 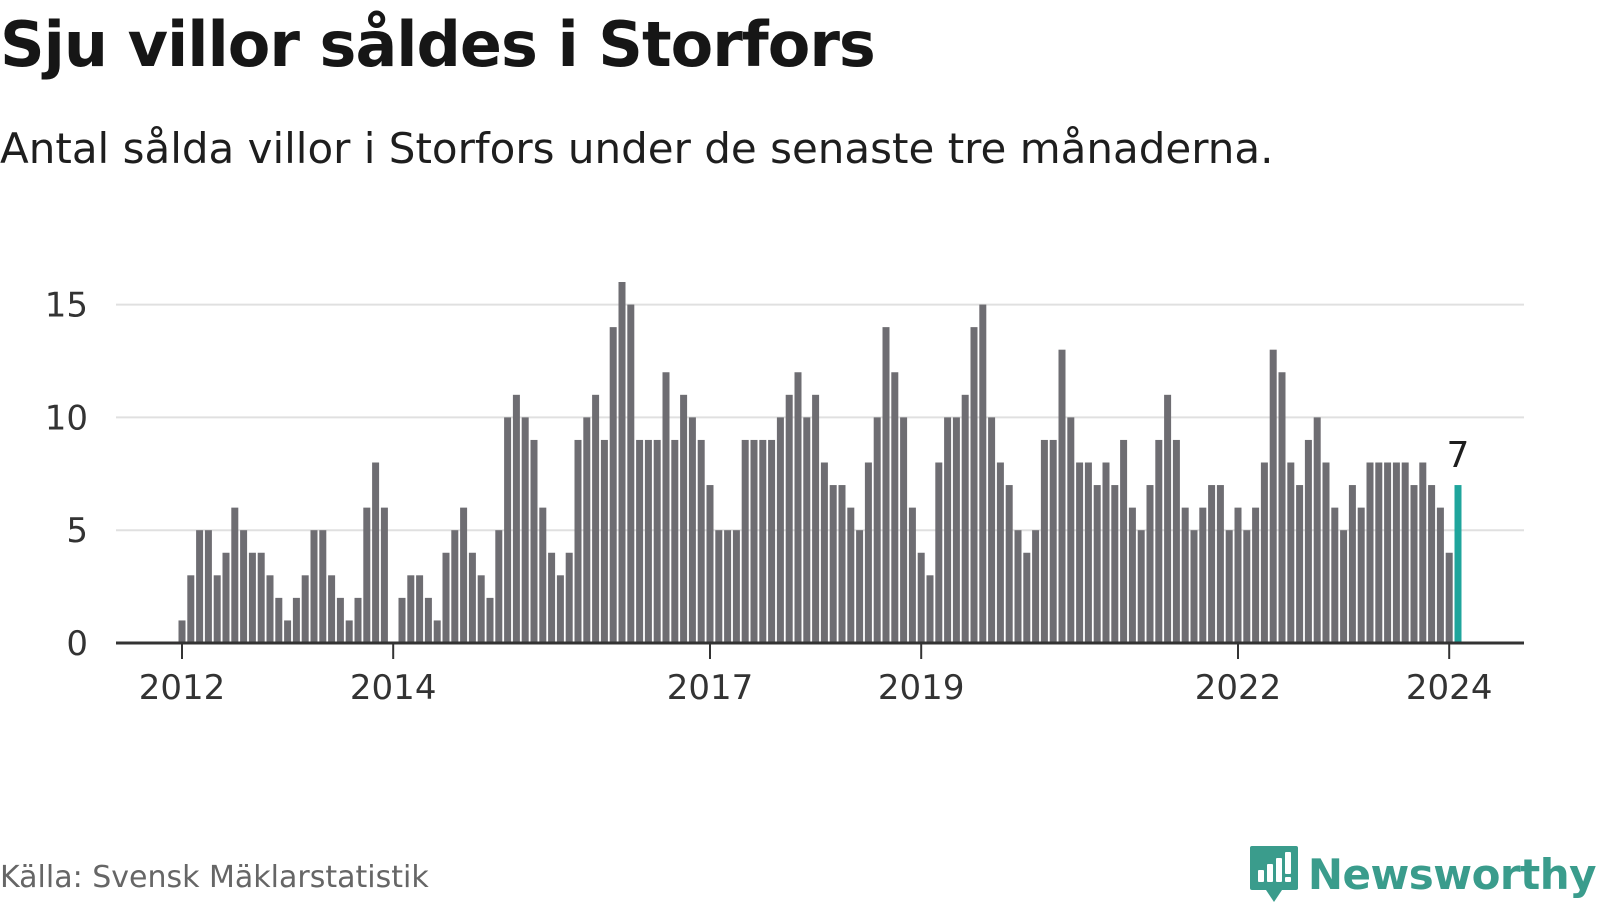 I want to click on newsworthy-logo-icon, so click(x=1273, y=874).